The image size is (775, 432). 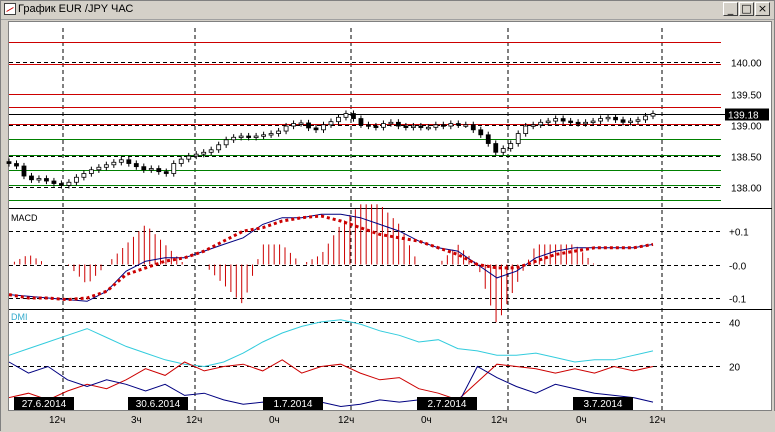 What do you see at coordinates (387, 10) in the screenshot?
I see `title-bar: График EUR /JPY ЧАС _ □ ×` at bounding box center [387, 10].